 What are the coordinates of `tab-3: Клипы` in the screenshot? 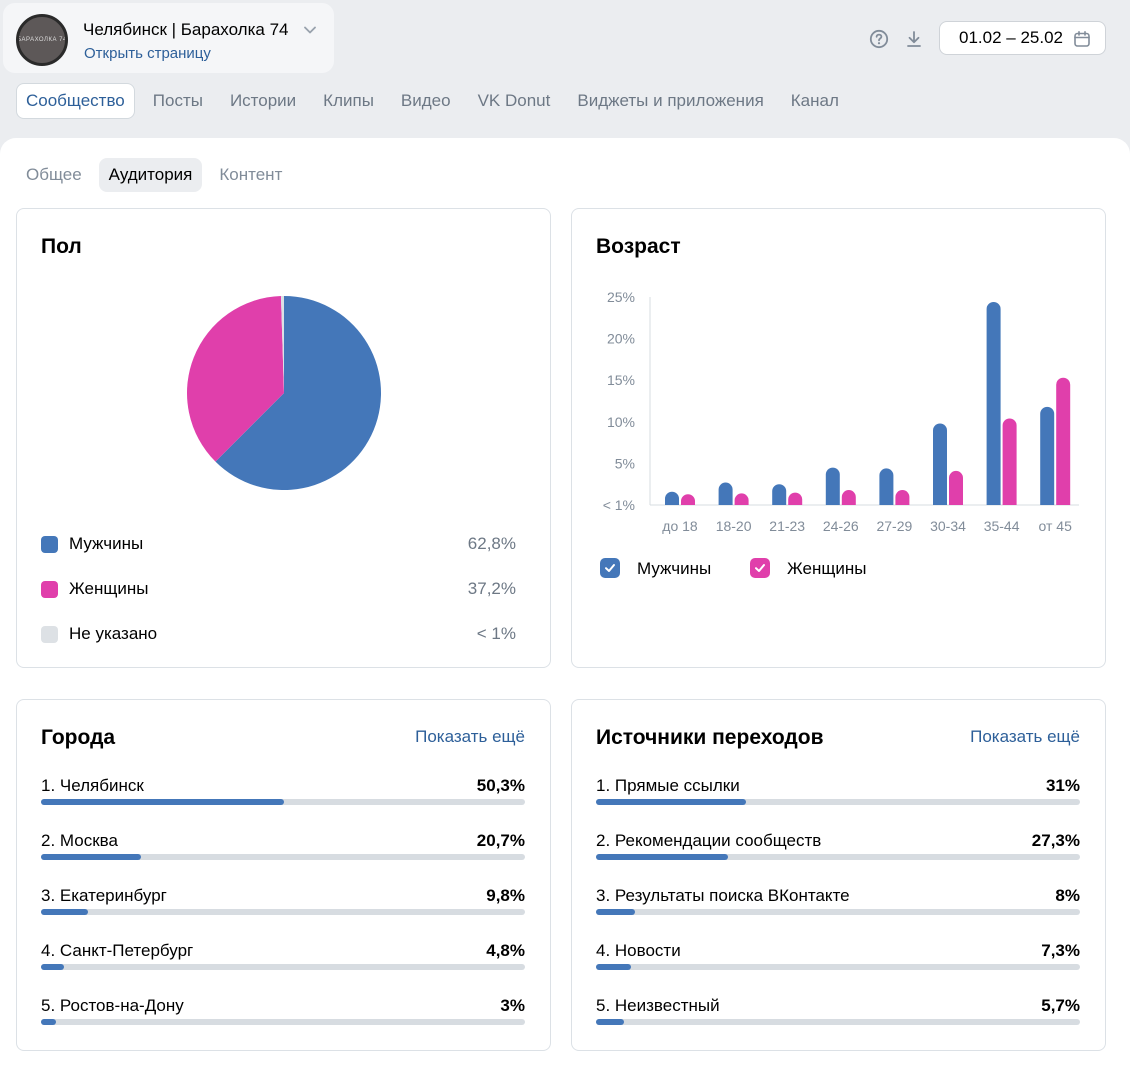 It's located at (348, 100).